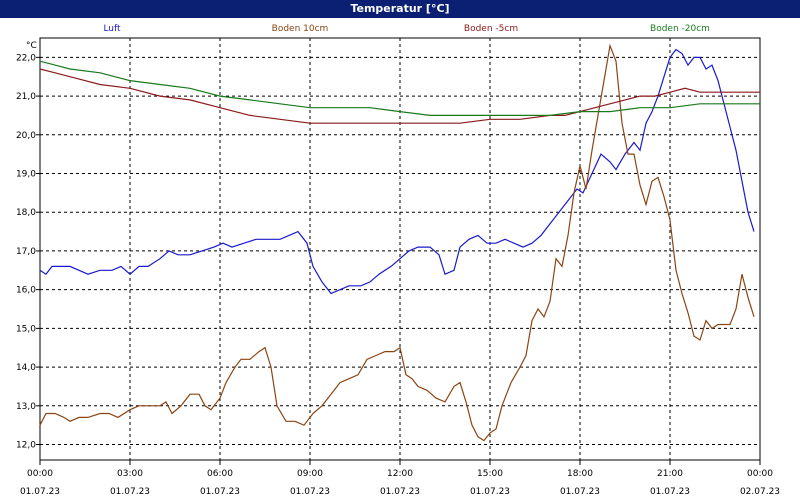 The image size is (800, 500). Describe the element at coordinates (491, 29) in the screenshot. I see `legend-entry: Boden -5cm` at that location.